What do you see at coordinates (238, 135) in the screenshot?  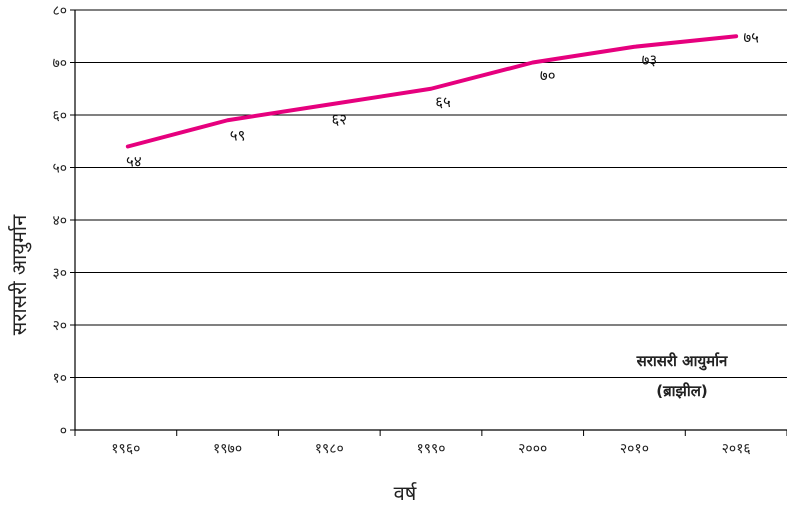 I see `data-label: ५९` at bounding box center [238, 135].